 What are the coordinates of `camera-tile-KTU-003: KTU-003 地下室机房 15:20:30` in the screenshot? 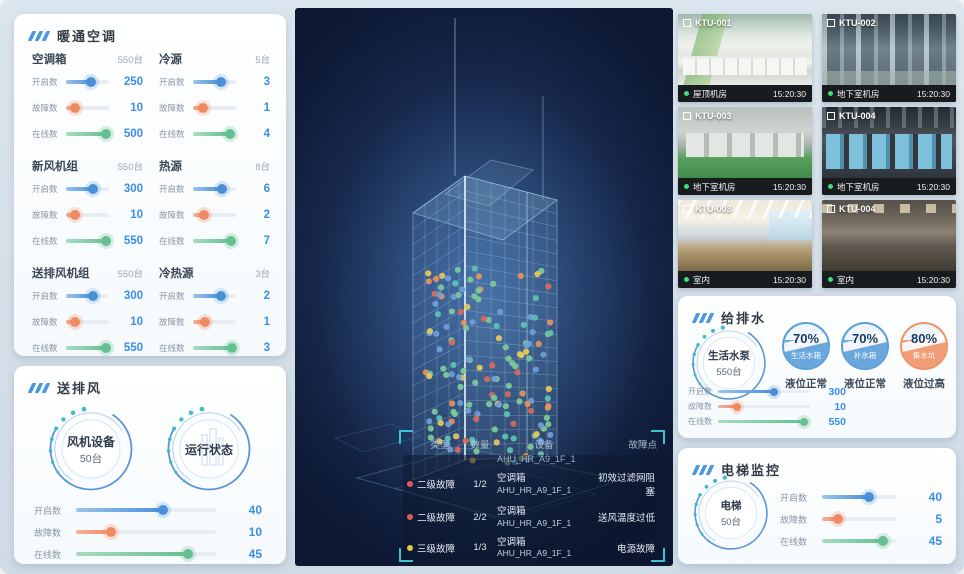 It's located at (745, 151).